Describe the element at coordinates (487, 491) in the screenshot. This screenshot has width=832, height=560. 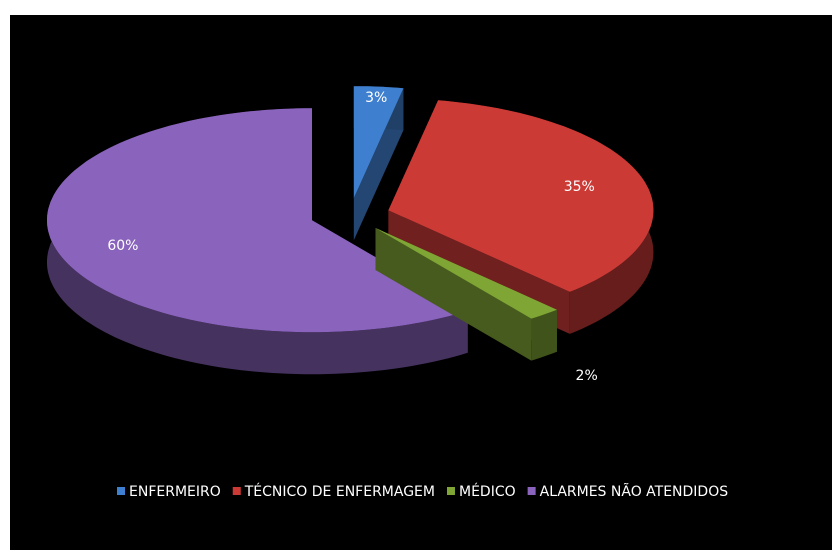
I see `legend-label: MÉDICO` at that location.